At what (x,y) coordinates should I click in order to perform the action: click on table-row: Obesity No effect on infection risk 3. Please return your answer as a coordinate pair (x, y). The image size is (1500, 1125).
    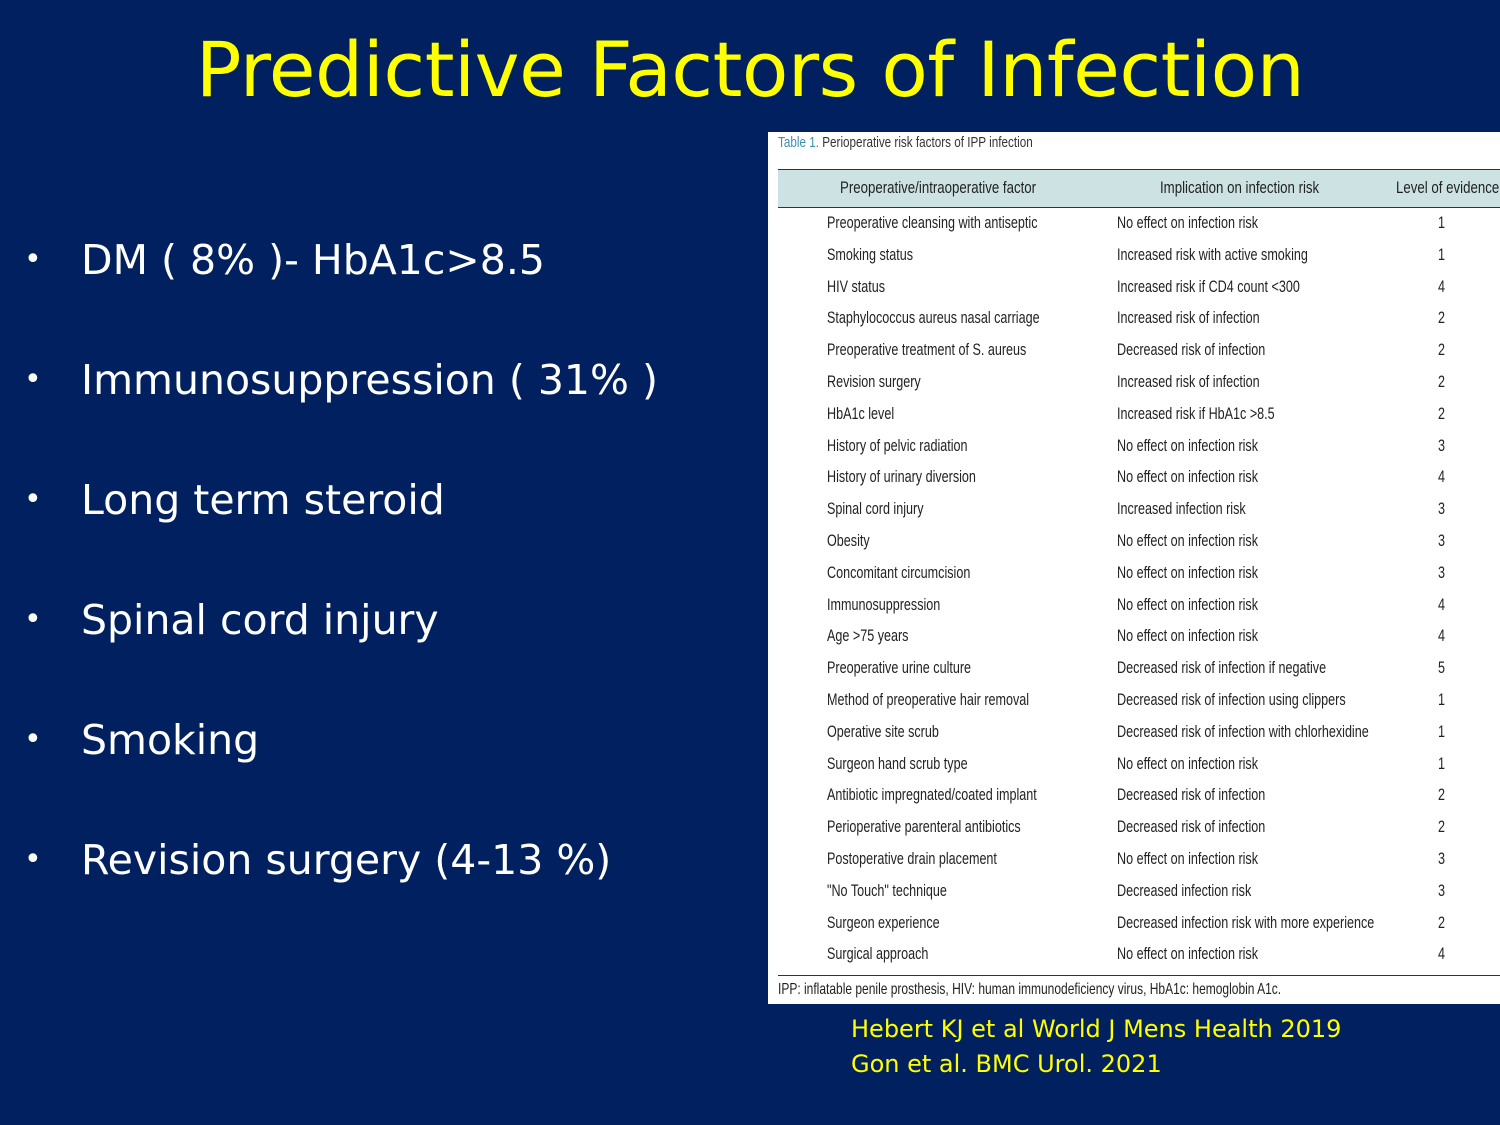
    Looking at the image, I should click on (1134, 542).